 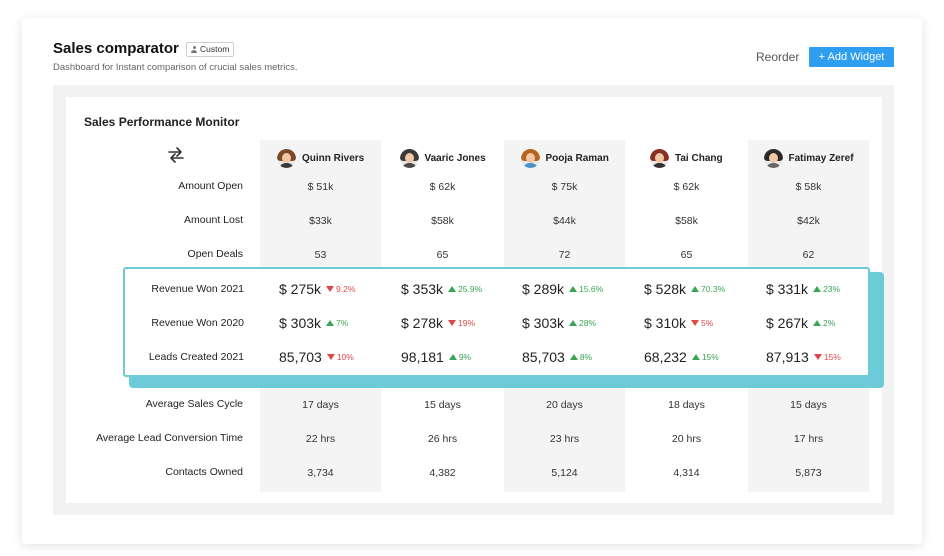 I want to click on row-label: Average Lead Conversion Time, so click(x=169, y=438).